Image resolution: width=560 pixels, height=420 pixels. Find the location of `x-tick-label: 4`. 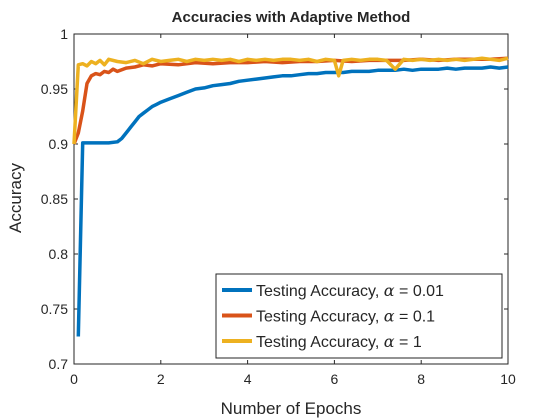

x-tick-label: 4 is located at coordinates (248, 379).